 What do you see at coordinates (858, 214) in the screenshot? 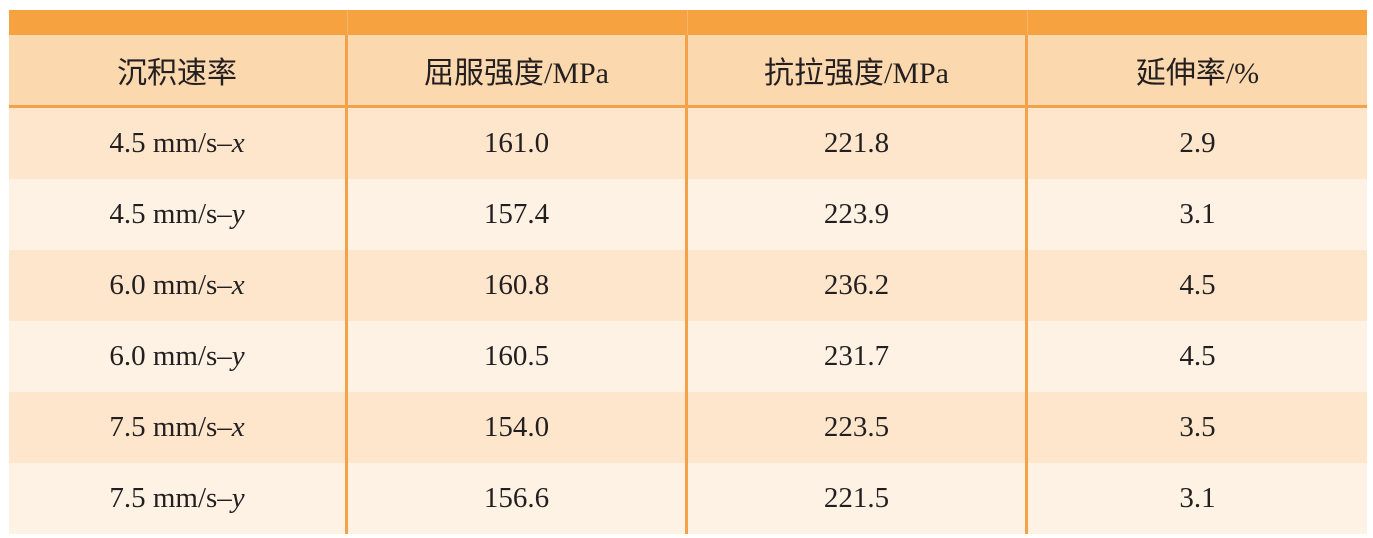
I see `cell-tensile-strength: 223.9` at bounding box center [858, 214].